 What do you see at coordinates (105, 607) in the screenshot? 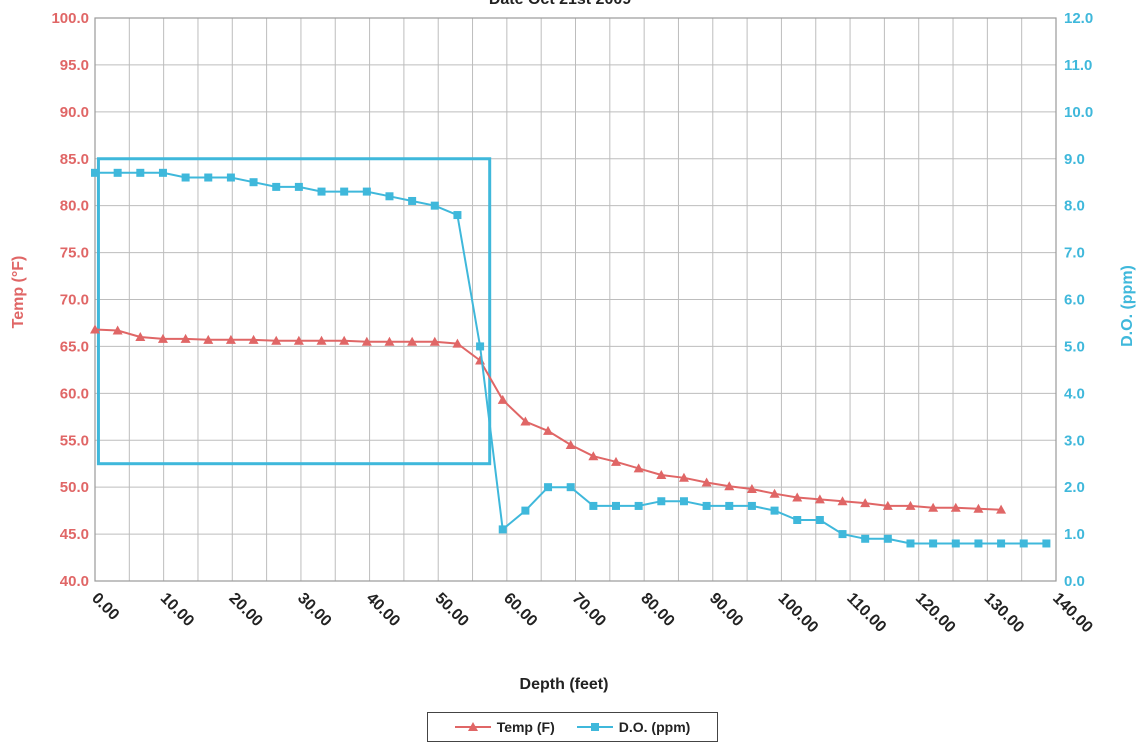
I see `x-axis-tick-label: 0.00` at bounding box center [105, 607].